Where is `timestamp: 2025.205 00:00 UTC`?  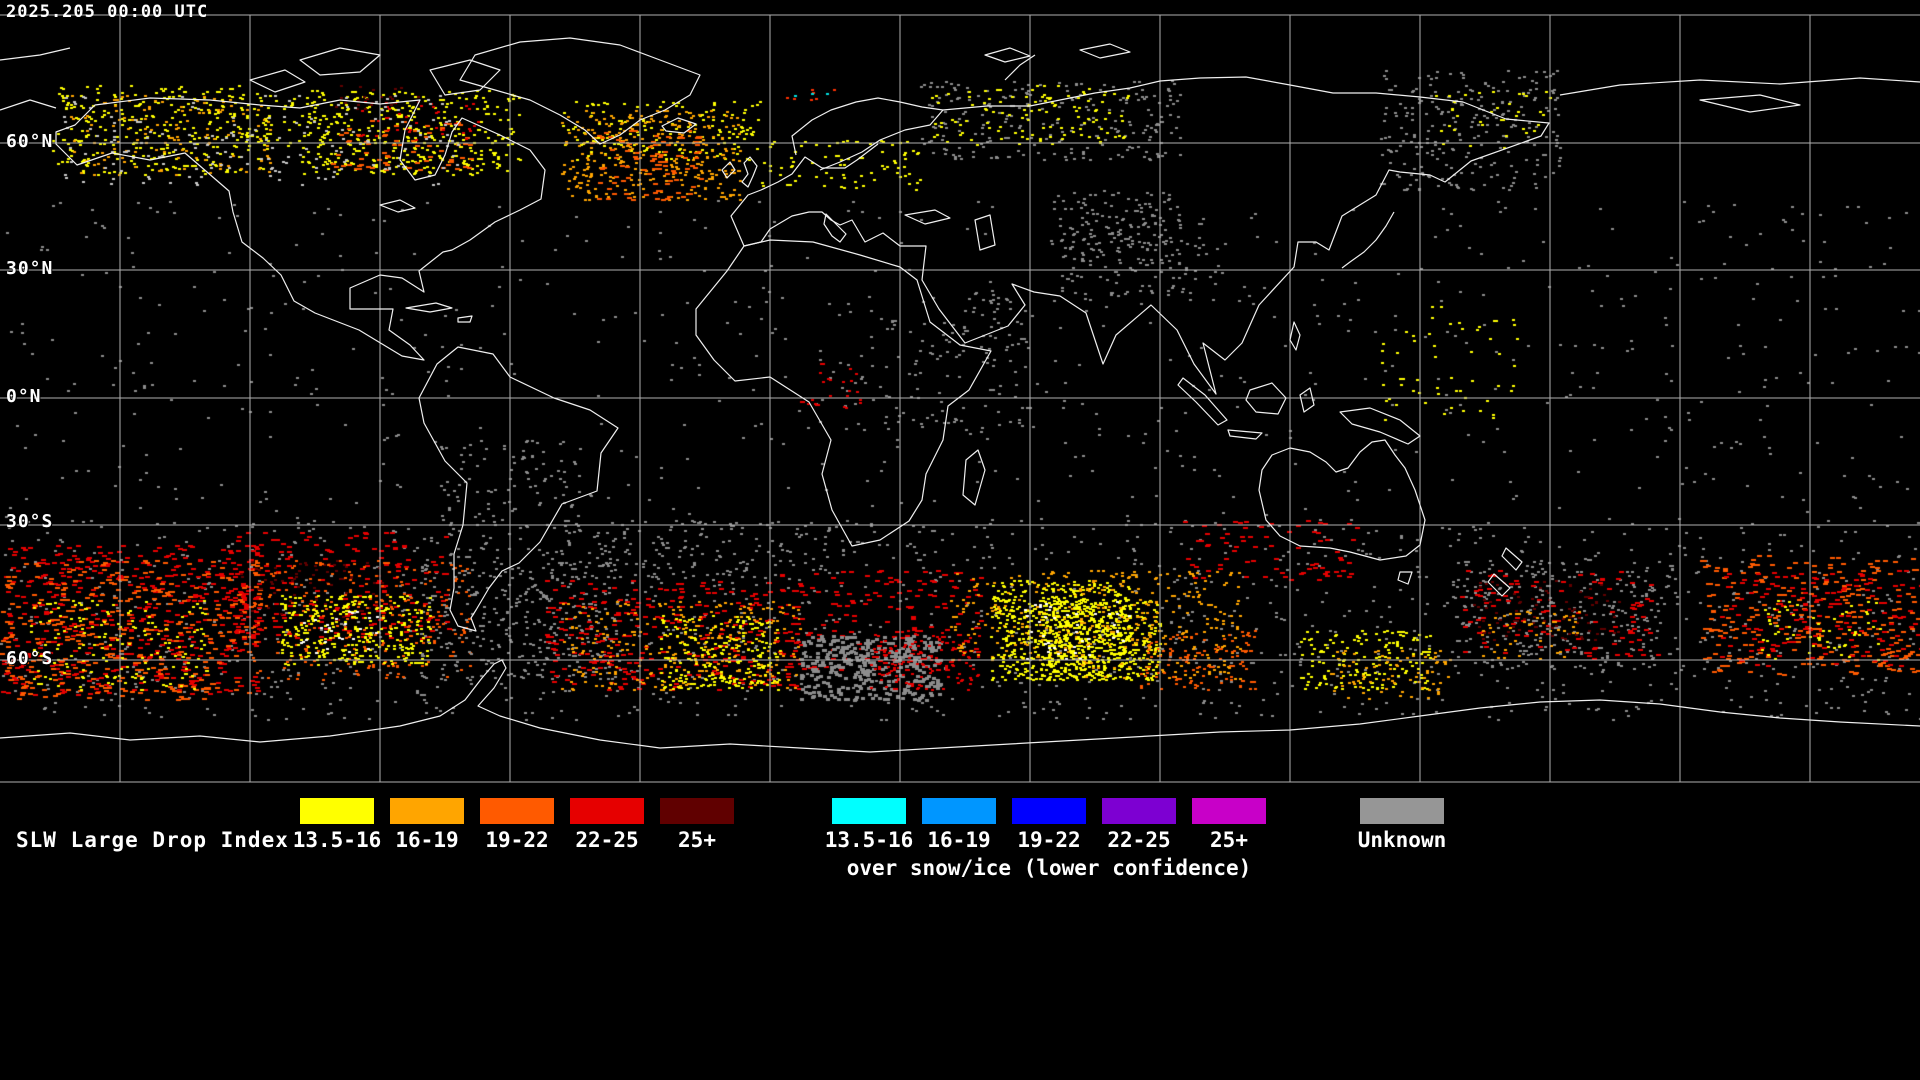
timestamp: 2025.205 00:00 UTC is located at coordinates (107, 12).